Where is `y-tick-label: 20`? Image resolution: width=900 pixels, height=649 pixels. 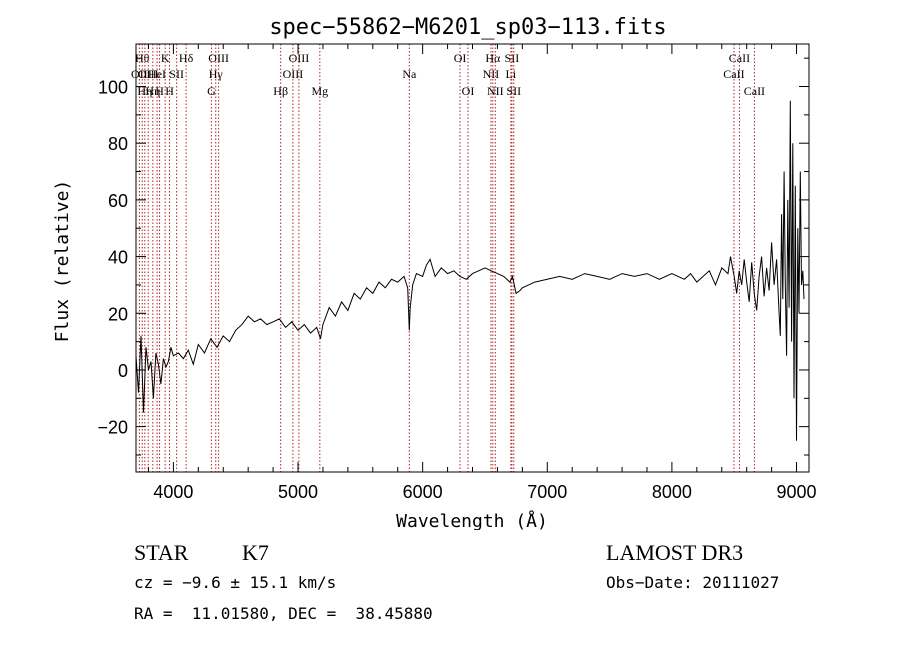 y-tick-label: 20 is located at coordinates (118, 314).